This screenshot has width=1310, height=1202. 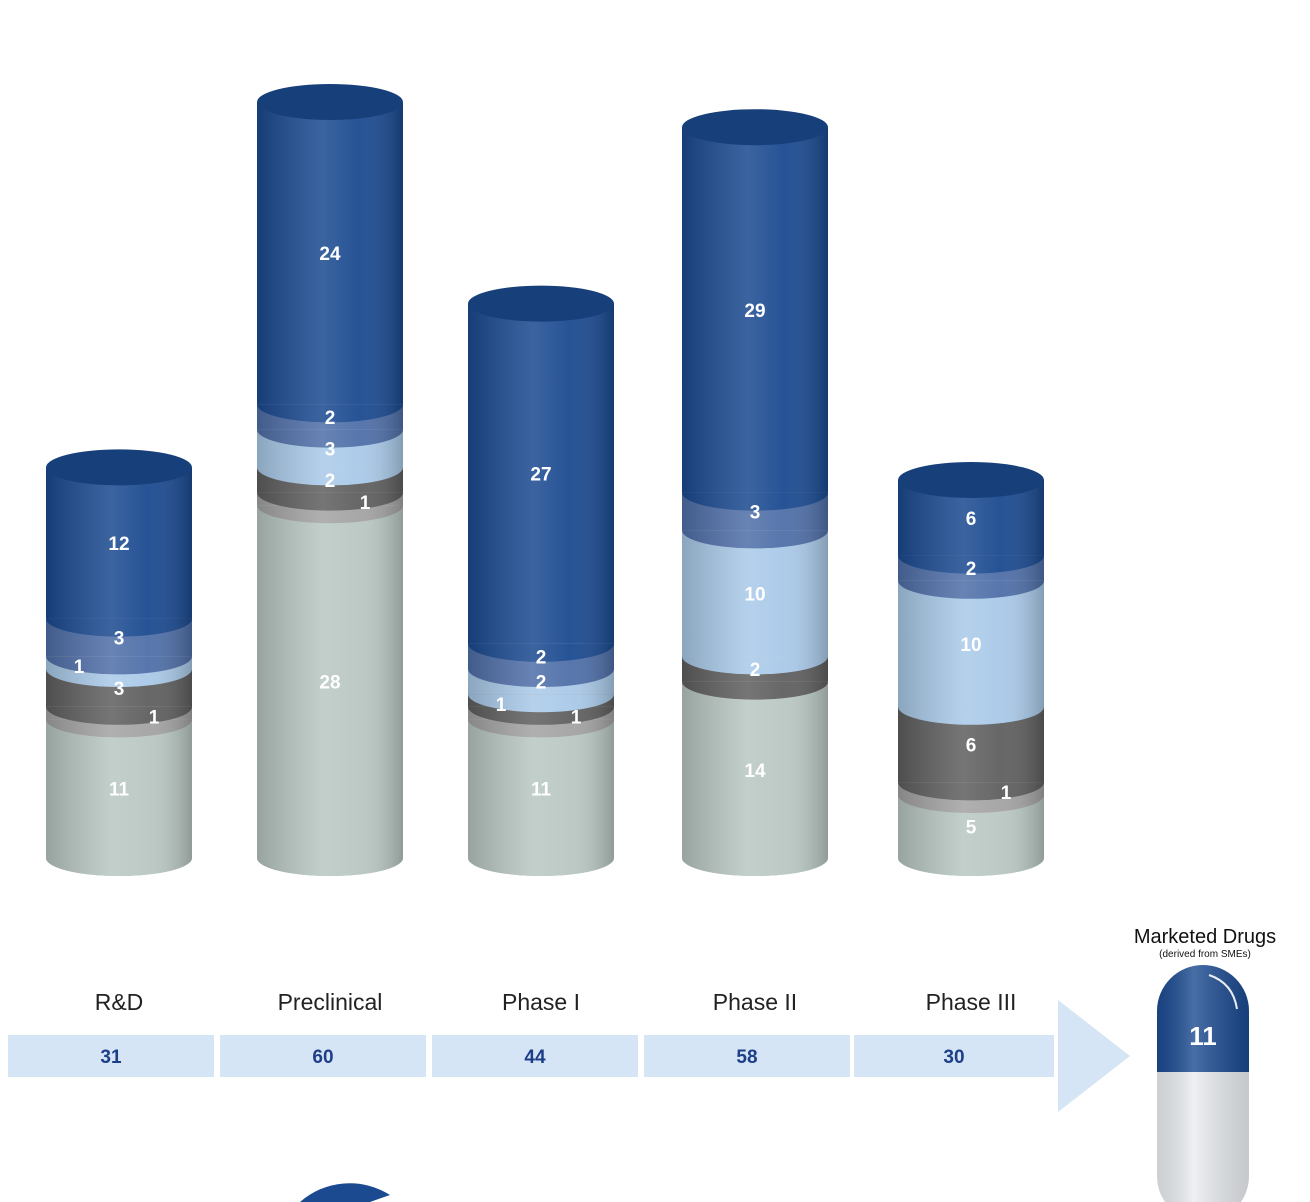 What do you see at coordinates (541, 1002) in the screenshot?
I see `category-label: Phase I` at bounding box center [541, 1002].